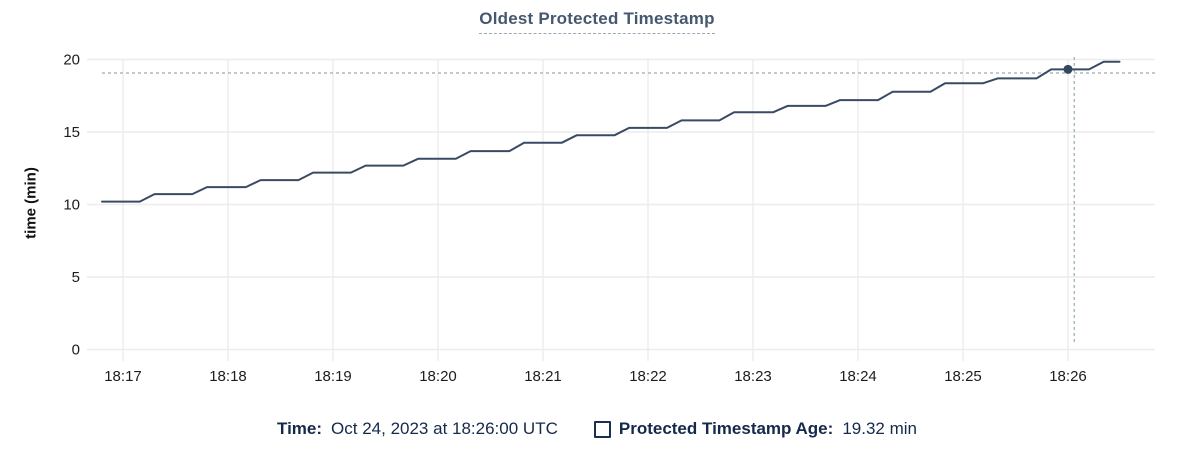  Describe the element at coordinates (71, 132) in the screenshot. I see `y-tick-label: 15` at that location.